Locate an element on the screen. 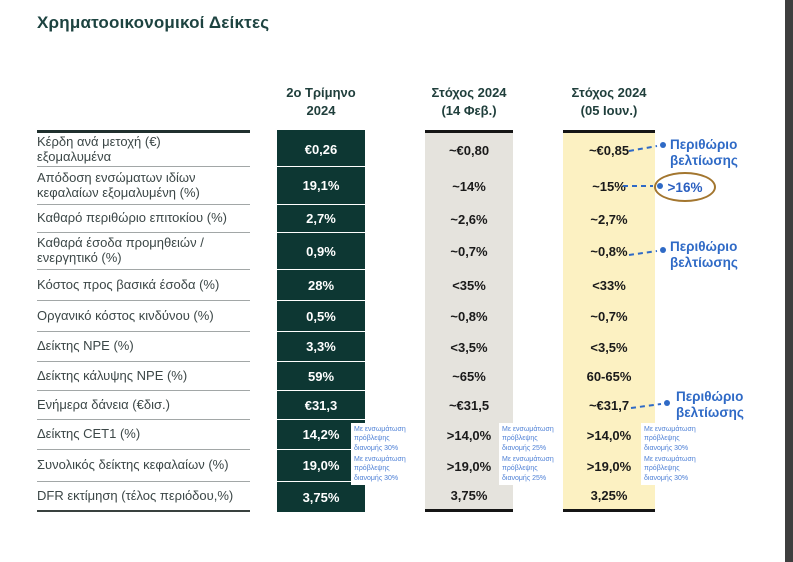 The image size is (793, 562). value-cell-feb: 3,75% is located at coordinates (469, 497).